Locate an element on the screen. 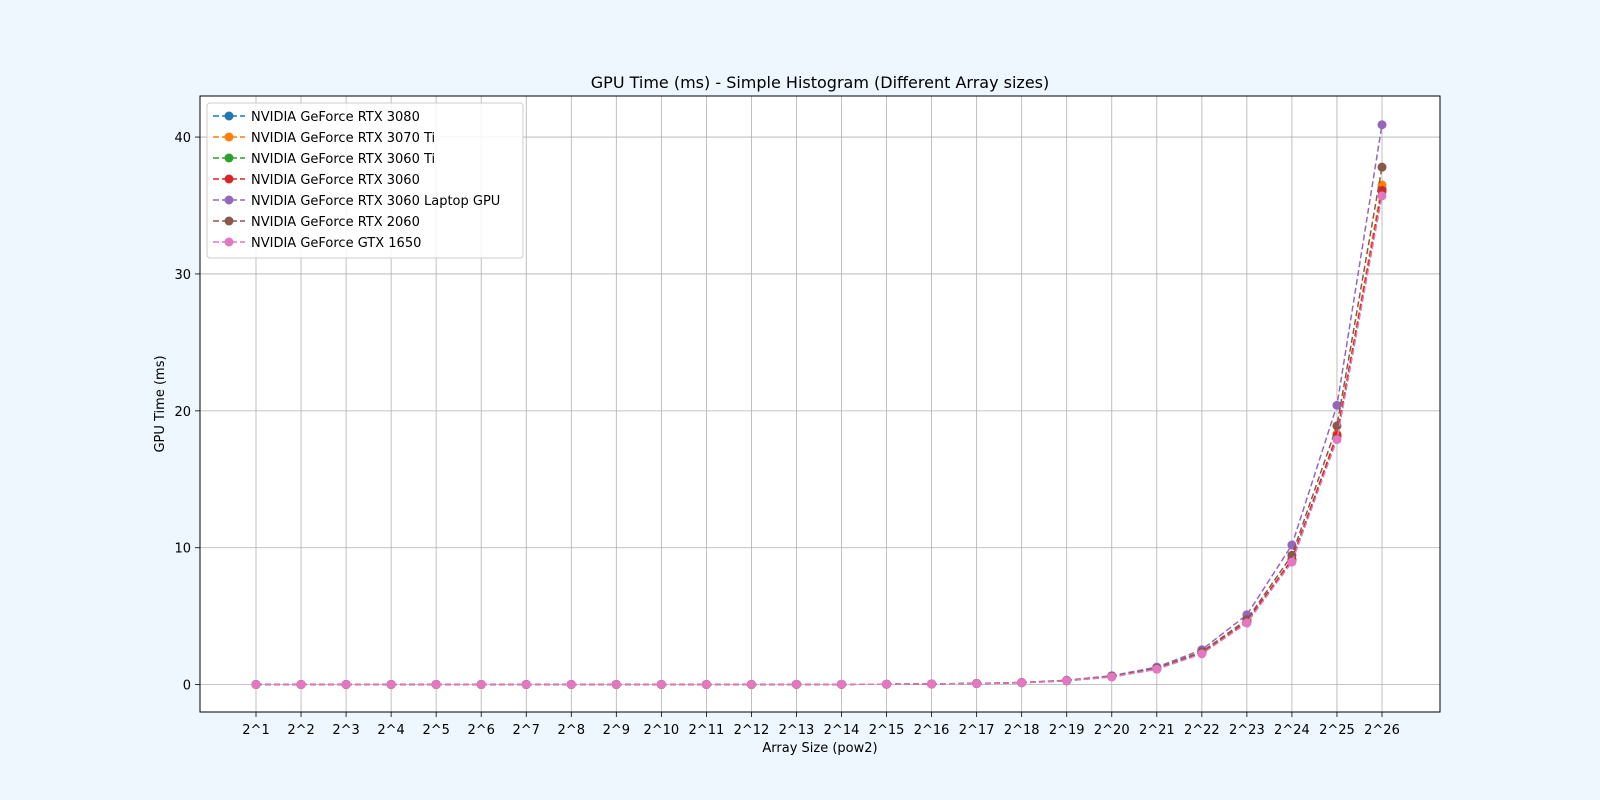 Image resolution: width=1600 pixels, height=800 pixels. x-tick-label: 2^8 is located at coordinates (571, 730).